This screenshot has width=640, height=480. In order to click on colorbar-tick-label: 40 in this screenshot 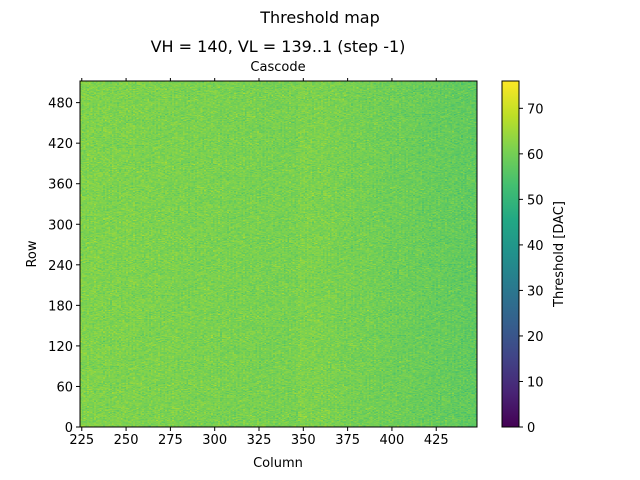, I will do `click(535, 246)`.